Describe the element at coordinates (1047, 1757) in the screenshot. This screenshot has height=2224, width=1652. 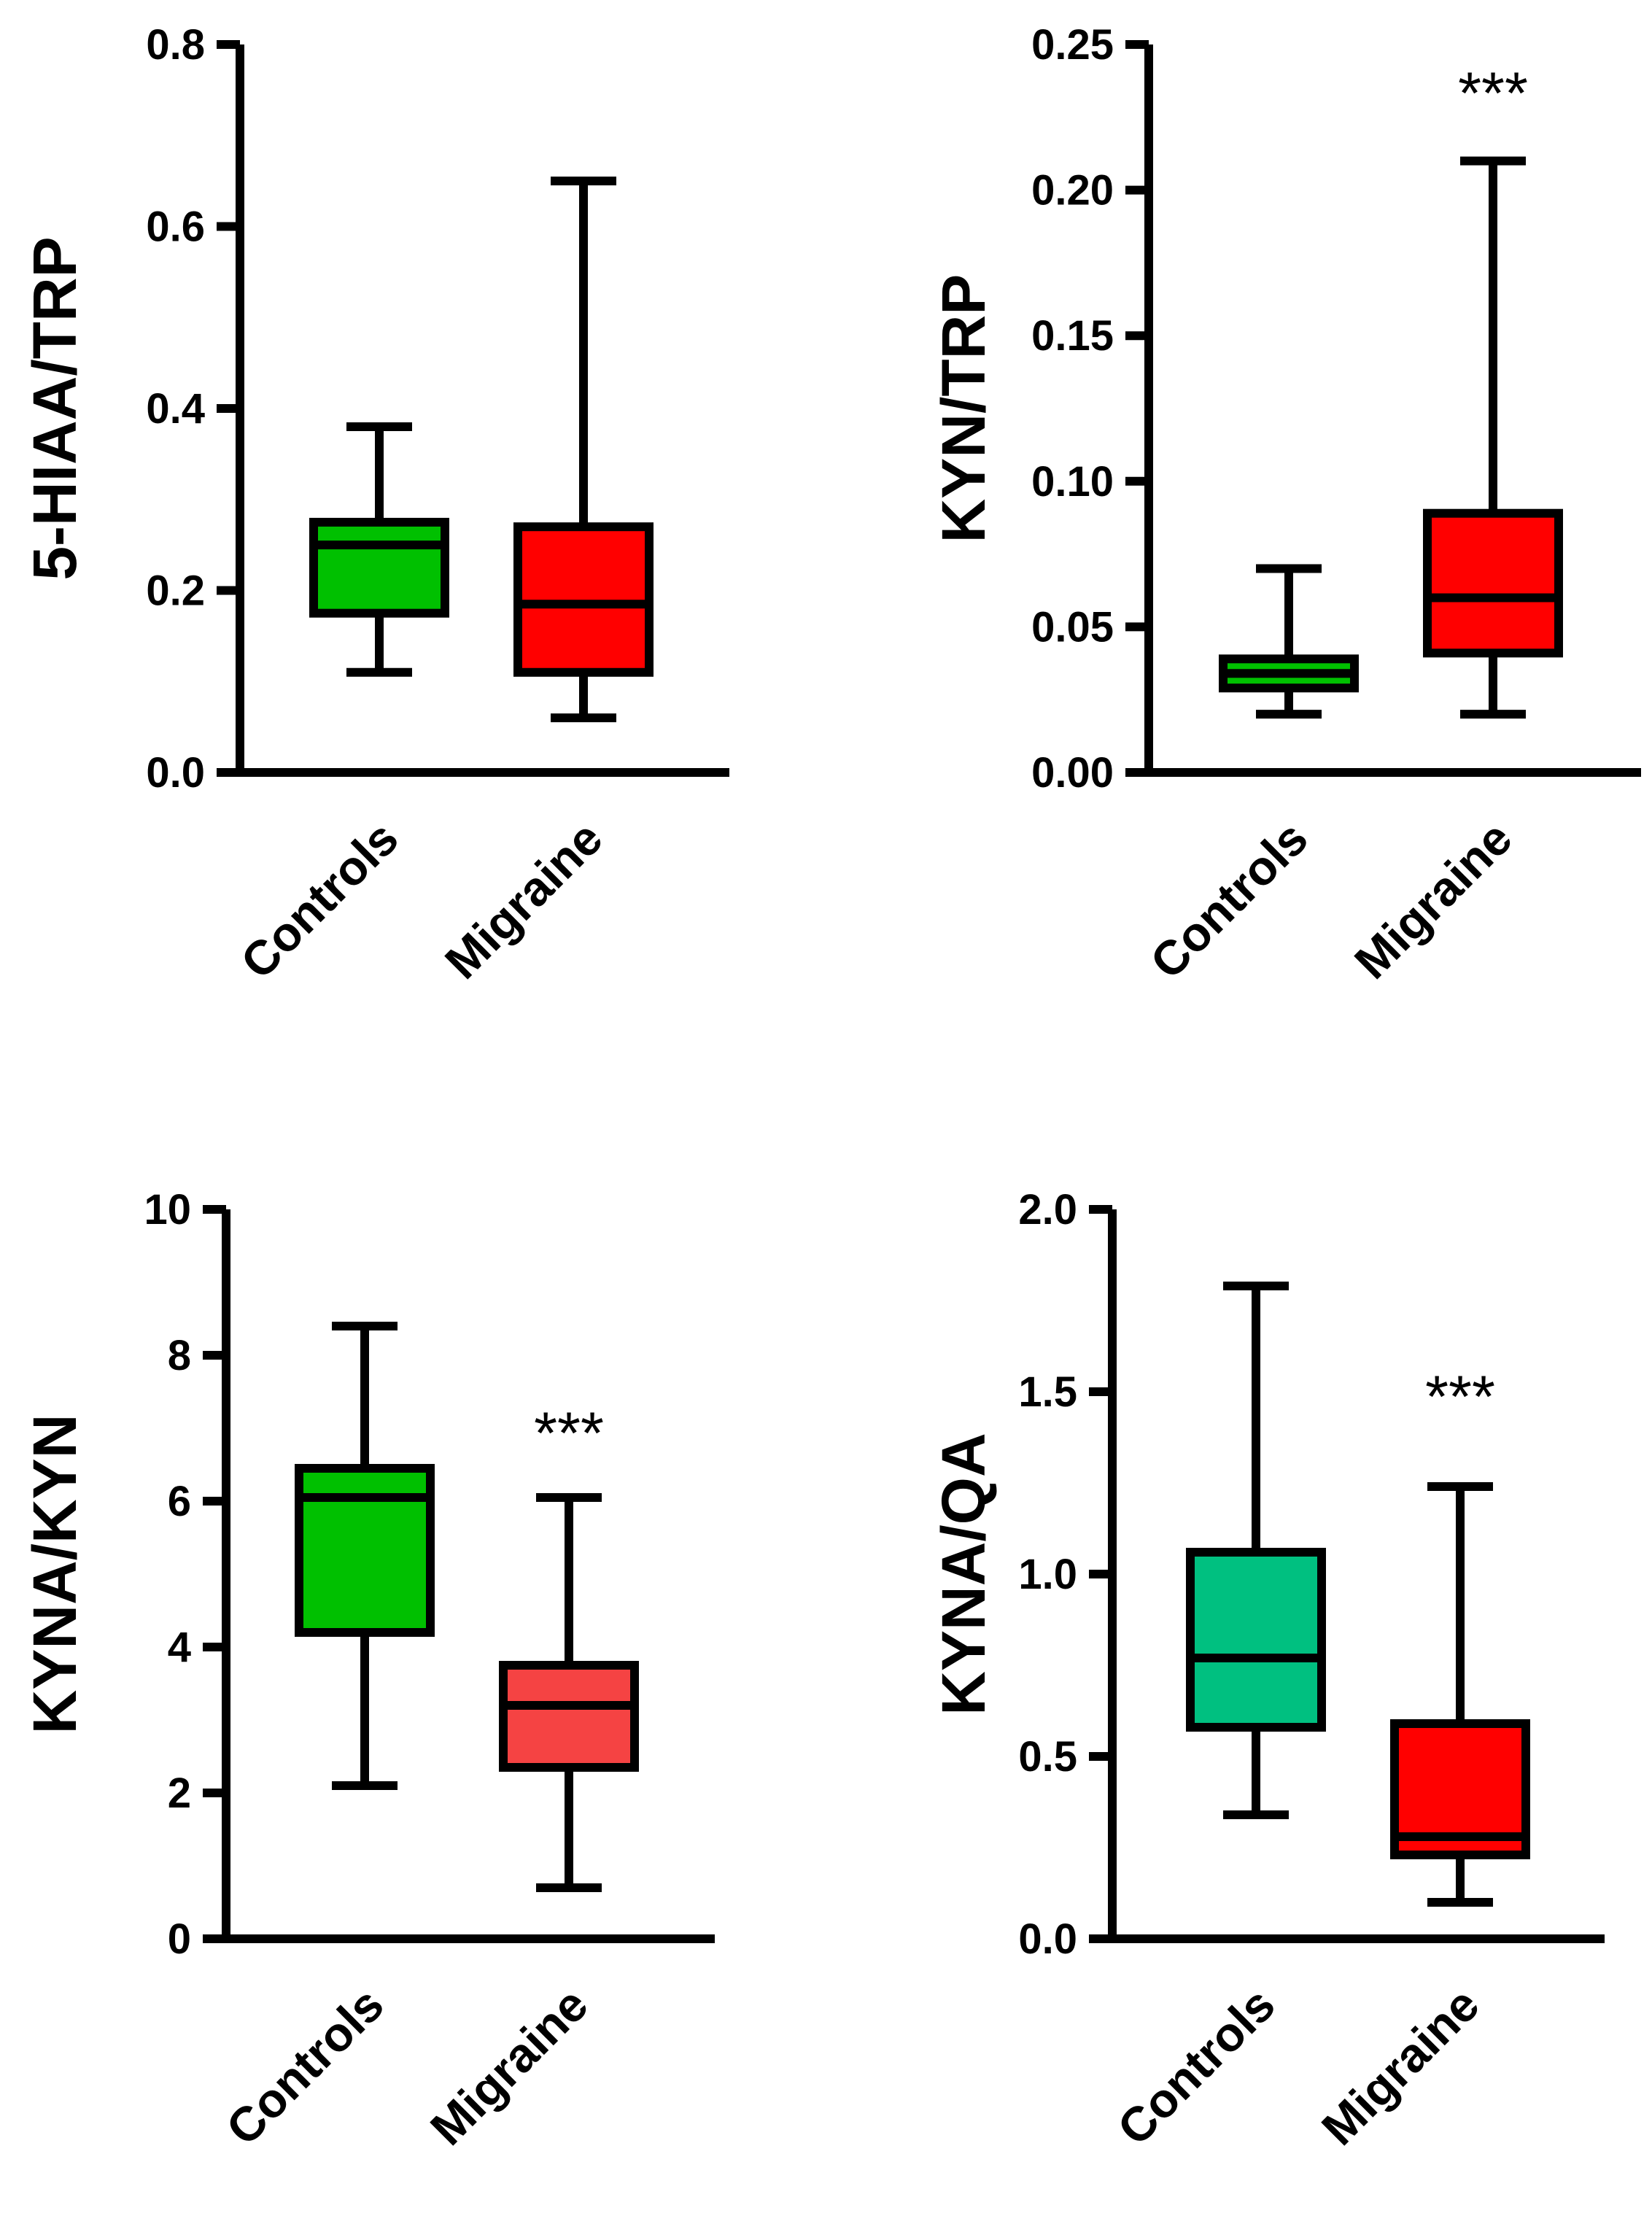
I see `y-tick-label: 0.5` at that location.